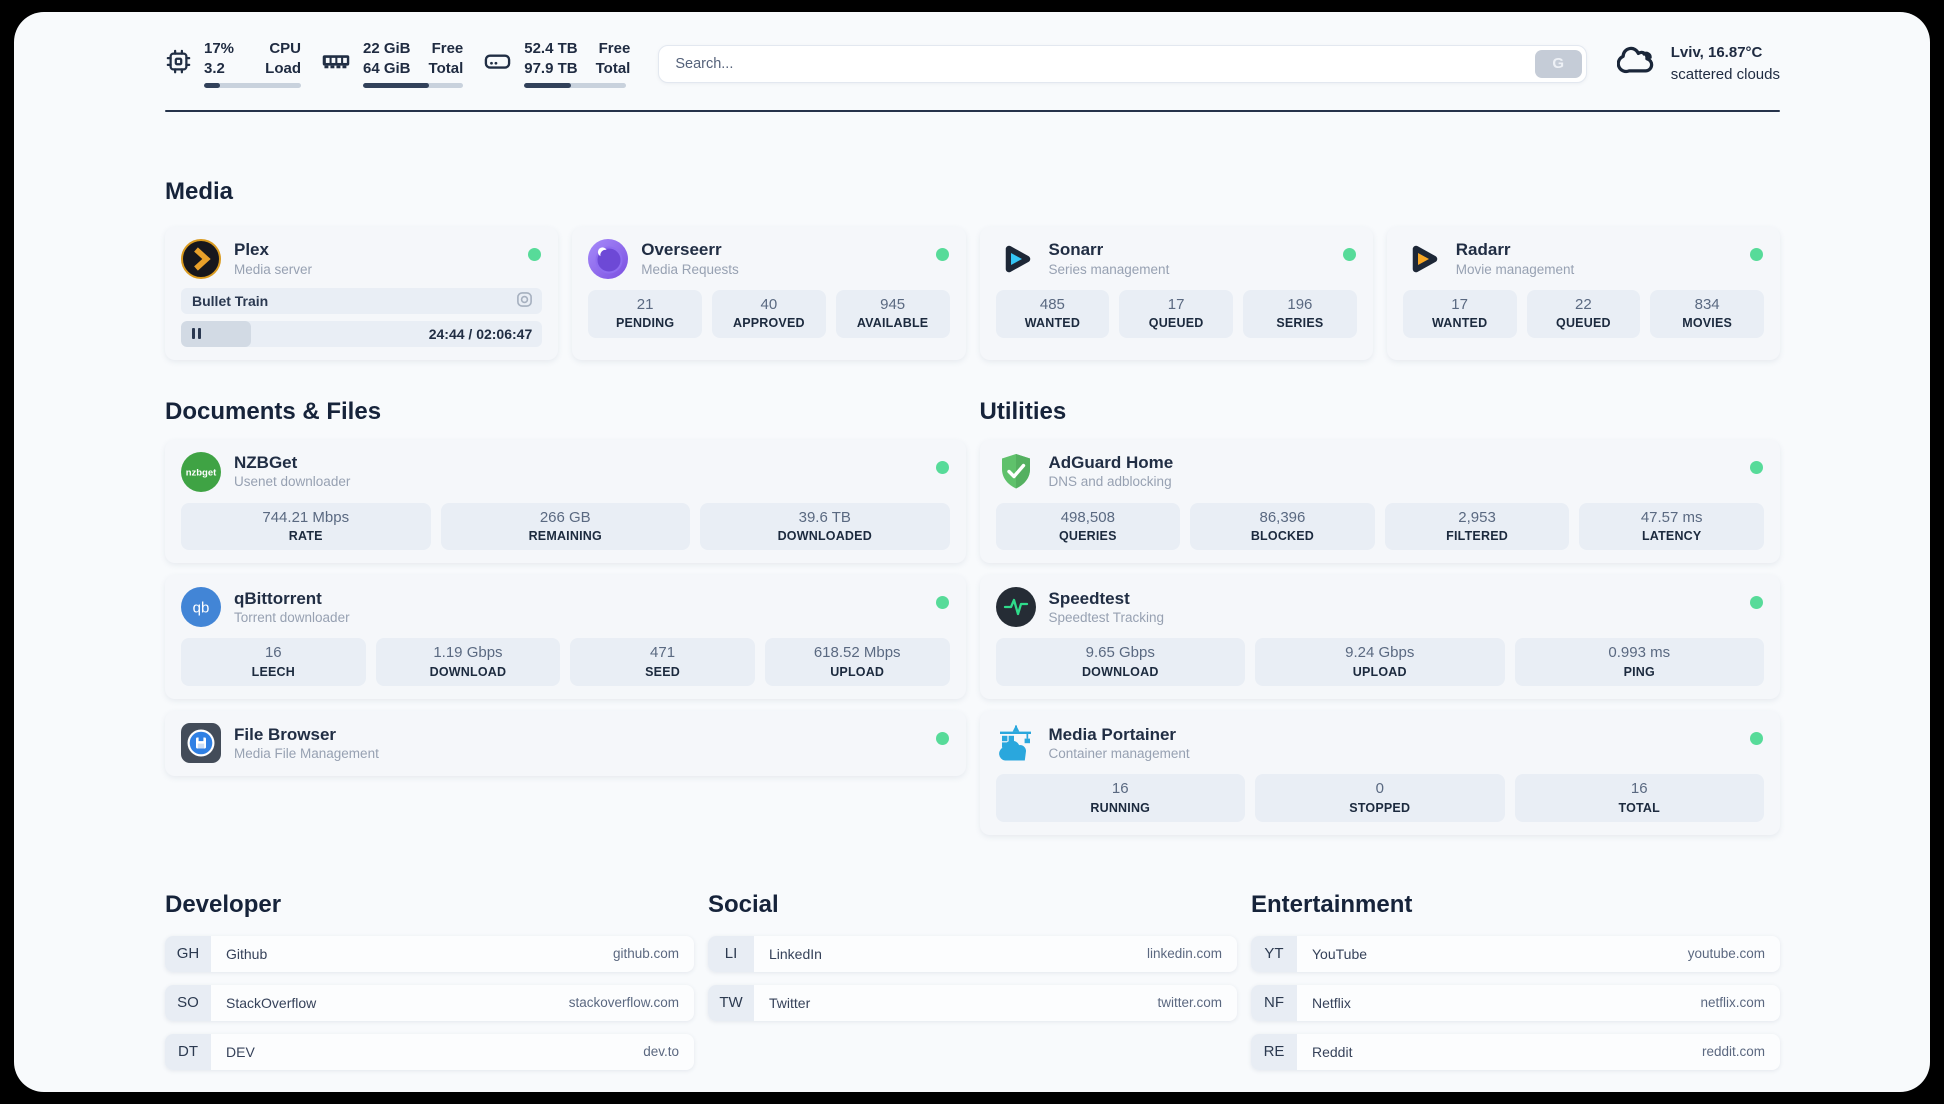 This screenshot has width=1944, height=1104. I want to click on bookmark-name: Netflix, so click(1331, 1002).